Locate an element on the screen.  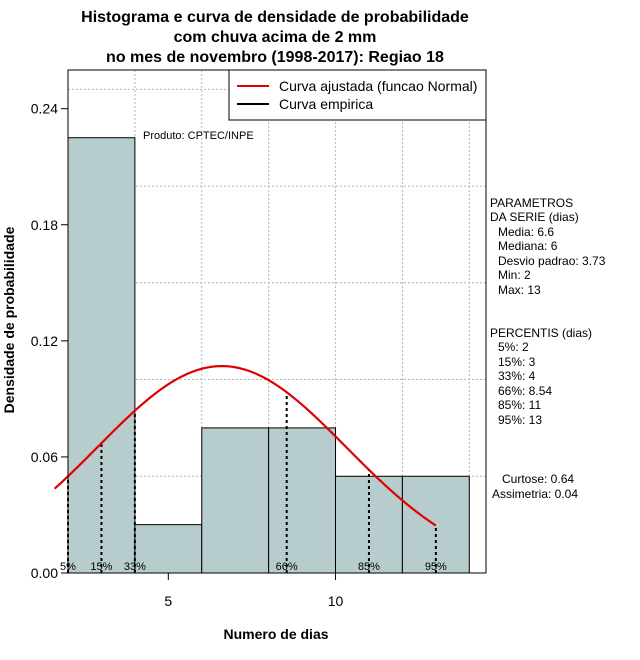
product-note: Produto: CPTEC/INPE is located at coordinates (198, 136).